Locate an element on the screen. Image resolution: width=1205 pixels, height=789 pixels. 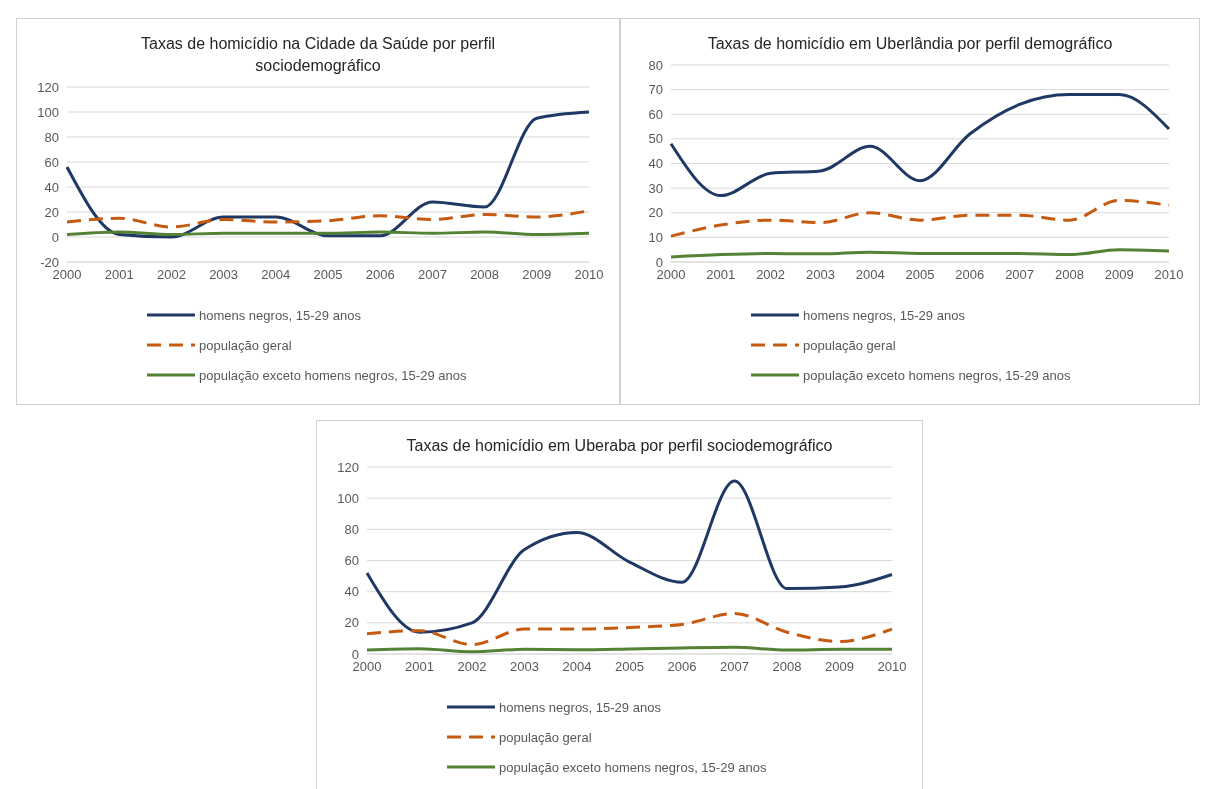
chart-title: Taxas de homicídio na Cidade da Saúde por perfil sociodemográfico is located at coordinates (318, 55).